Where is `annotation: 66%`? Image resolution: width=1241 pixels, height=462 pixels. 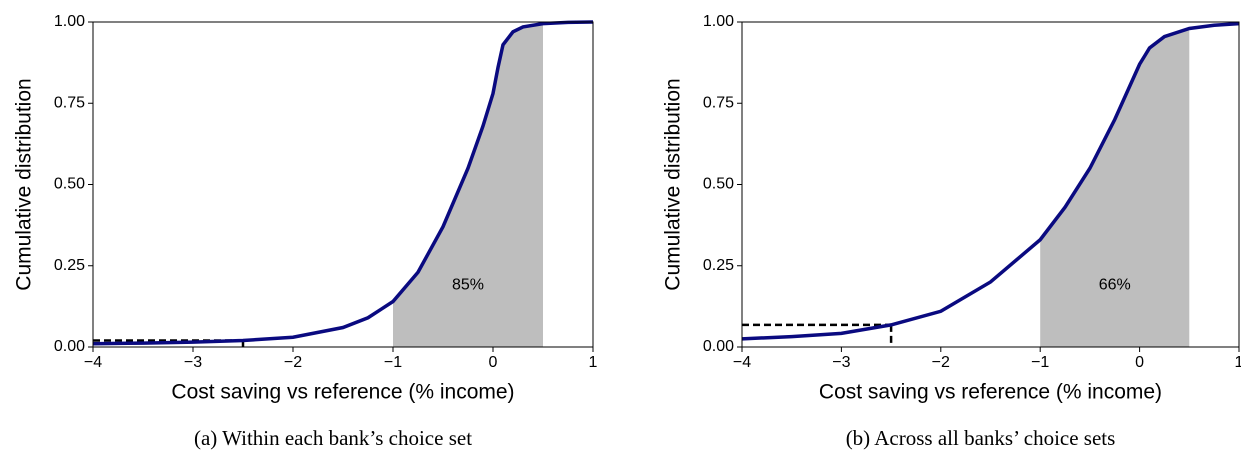 annotation: 66% is located at coordinates (1115, 284).